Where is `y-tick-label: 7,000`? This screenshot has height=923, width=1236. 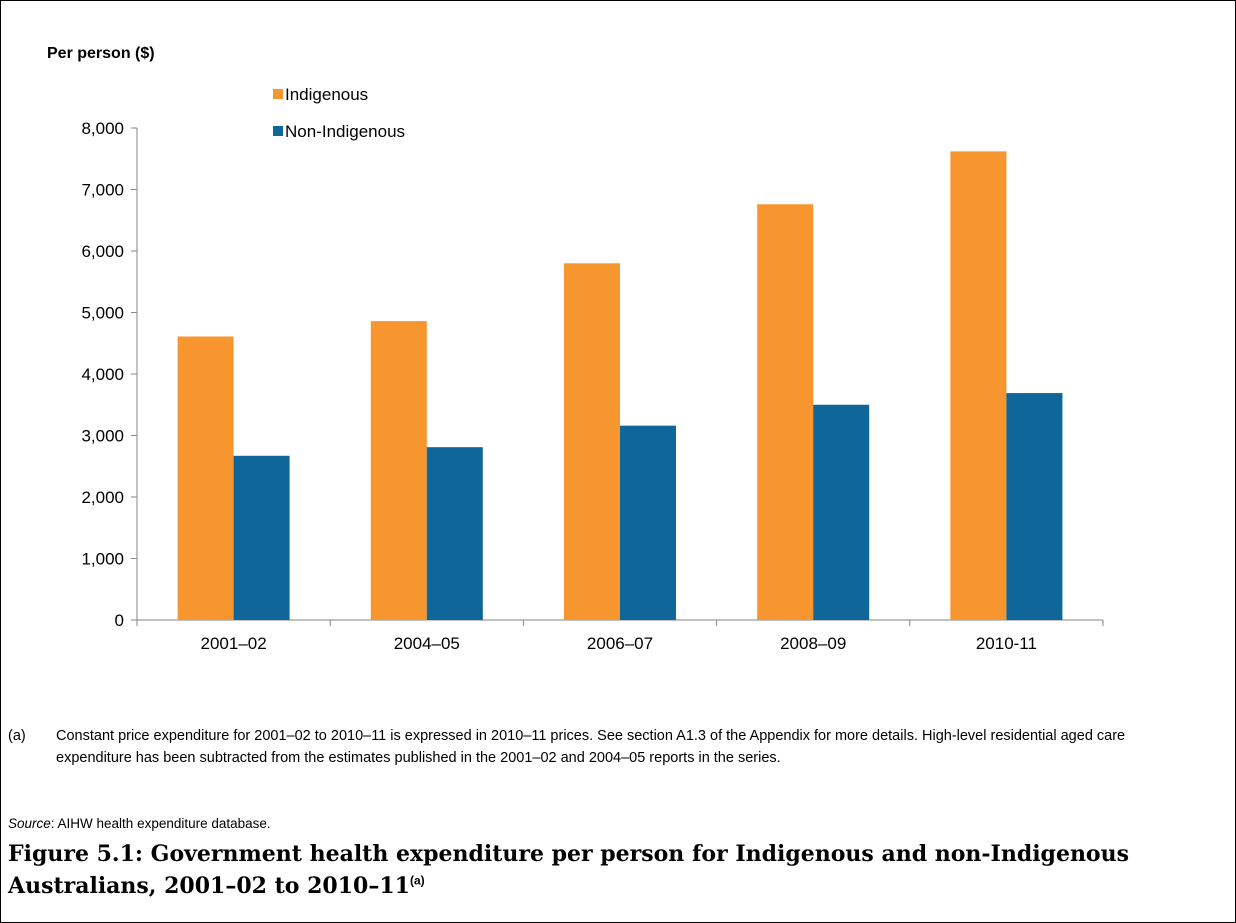 y-tick-label: 7,000 is located at coordinates (102, 190).